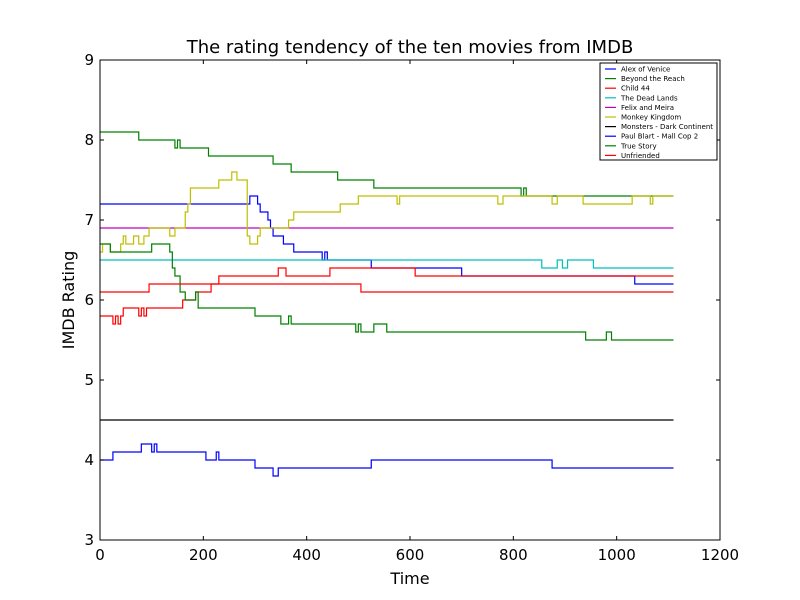 This screenshot has width=800, height=600. Describe the element at coordinates (645, 70) in the screenshot. I see `legend-label: Alex of Venice` at that location.